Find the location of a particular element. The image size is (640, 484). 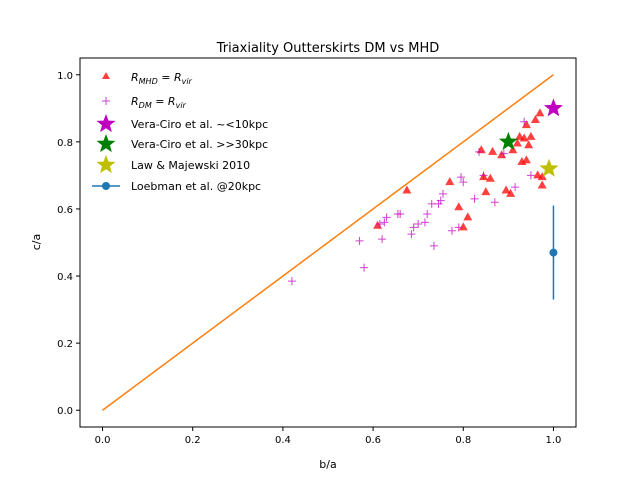

legend-marker-plus is located at coordinates (106, 101).